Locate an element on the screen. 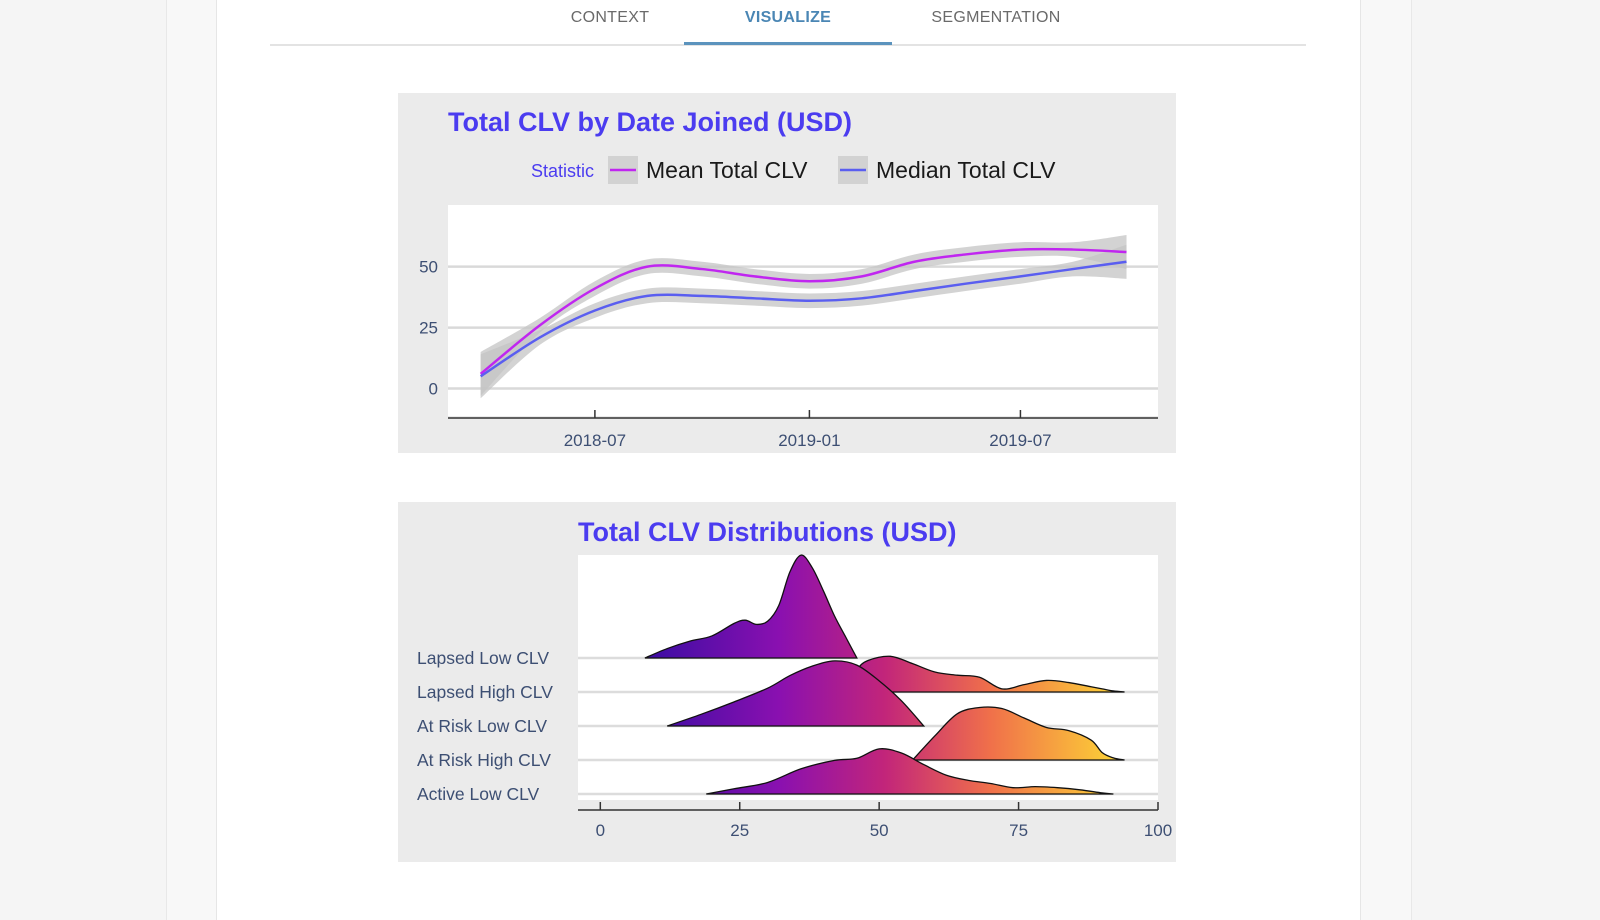  chart-title: Total CLV by Date Joined (USD) is located at coordinates (650, 122).